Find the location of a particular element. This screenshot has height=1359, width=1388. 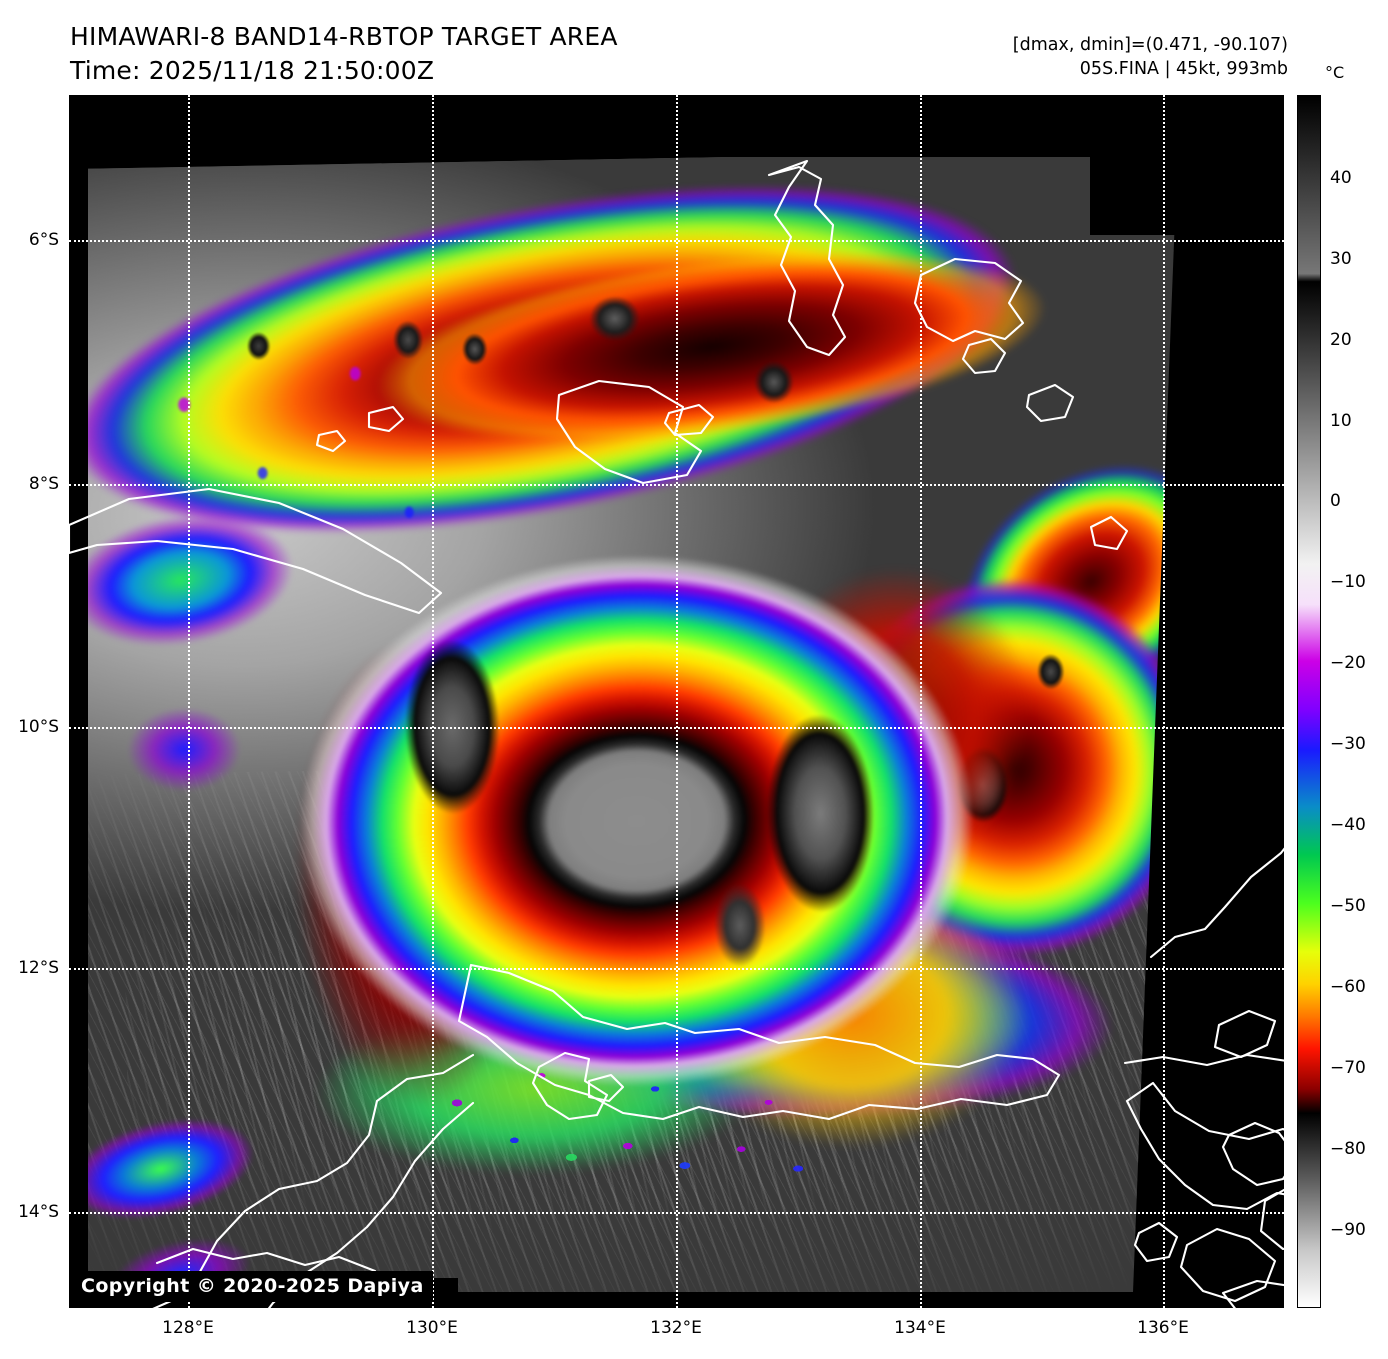

axis-label-lon-132E: 132°E is located at coordinates (676, 1328).